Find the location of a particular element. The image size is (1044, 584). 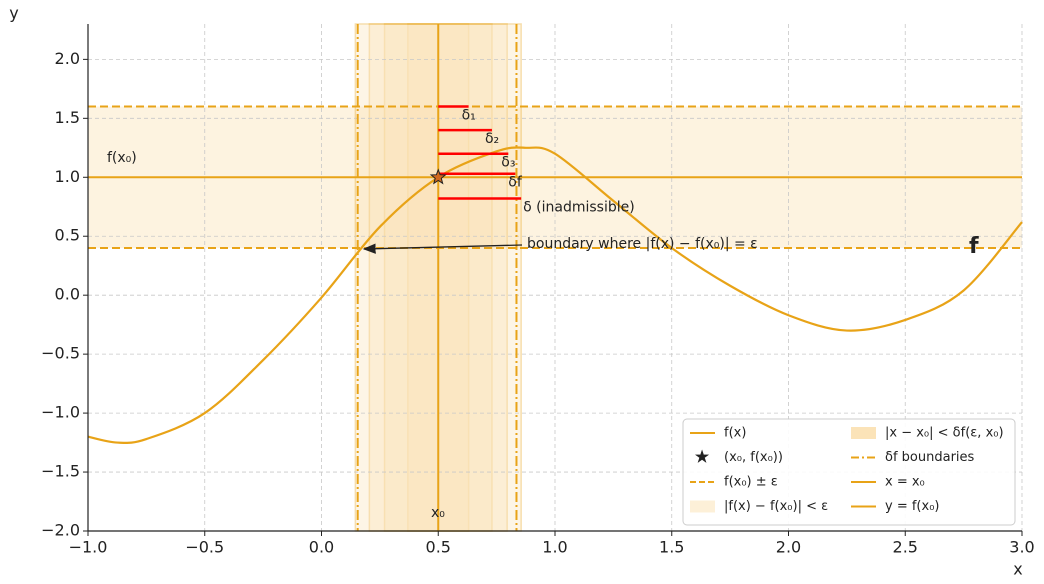

legend-label: δf boundaries is located at coordinates (930, 457).